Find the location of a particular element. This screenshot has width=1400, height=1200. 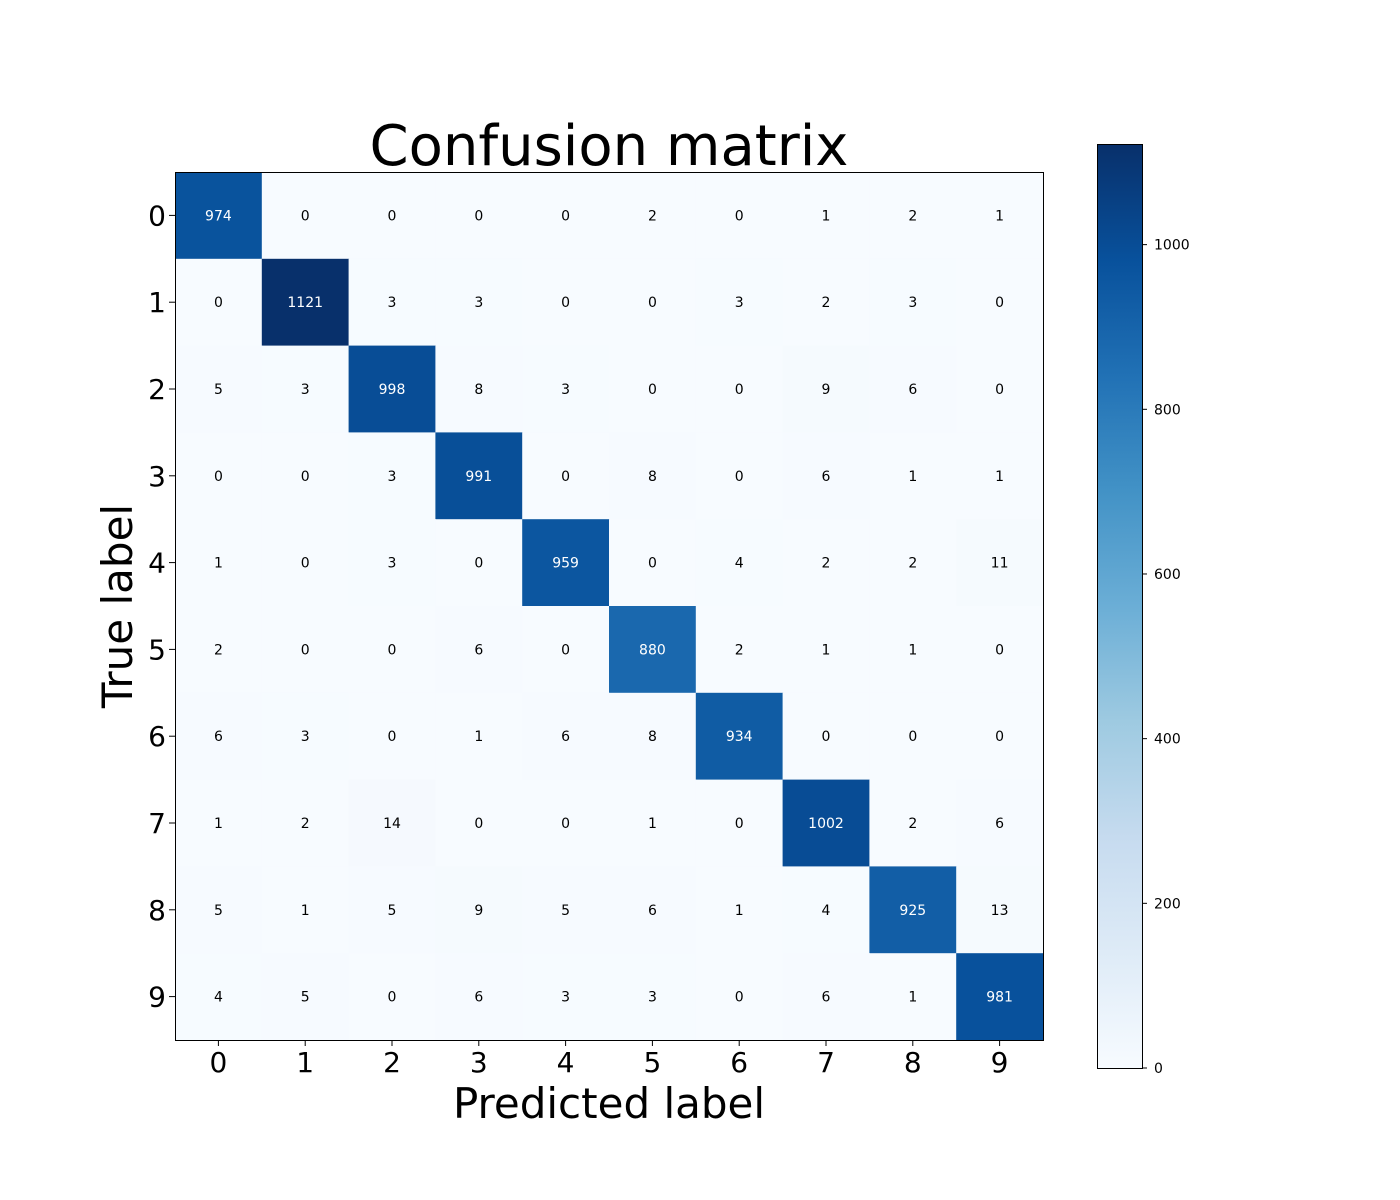

cell-value-r2-c8: 6 is located at coordinates (912, 390).